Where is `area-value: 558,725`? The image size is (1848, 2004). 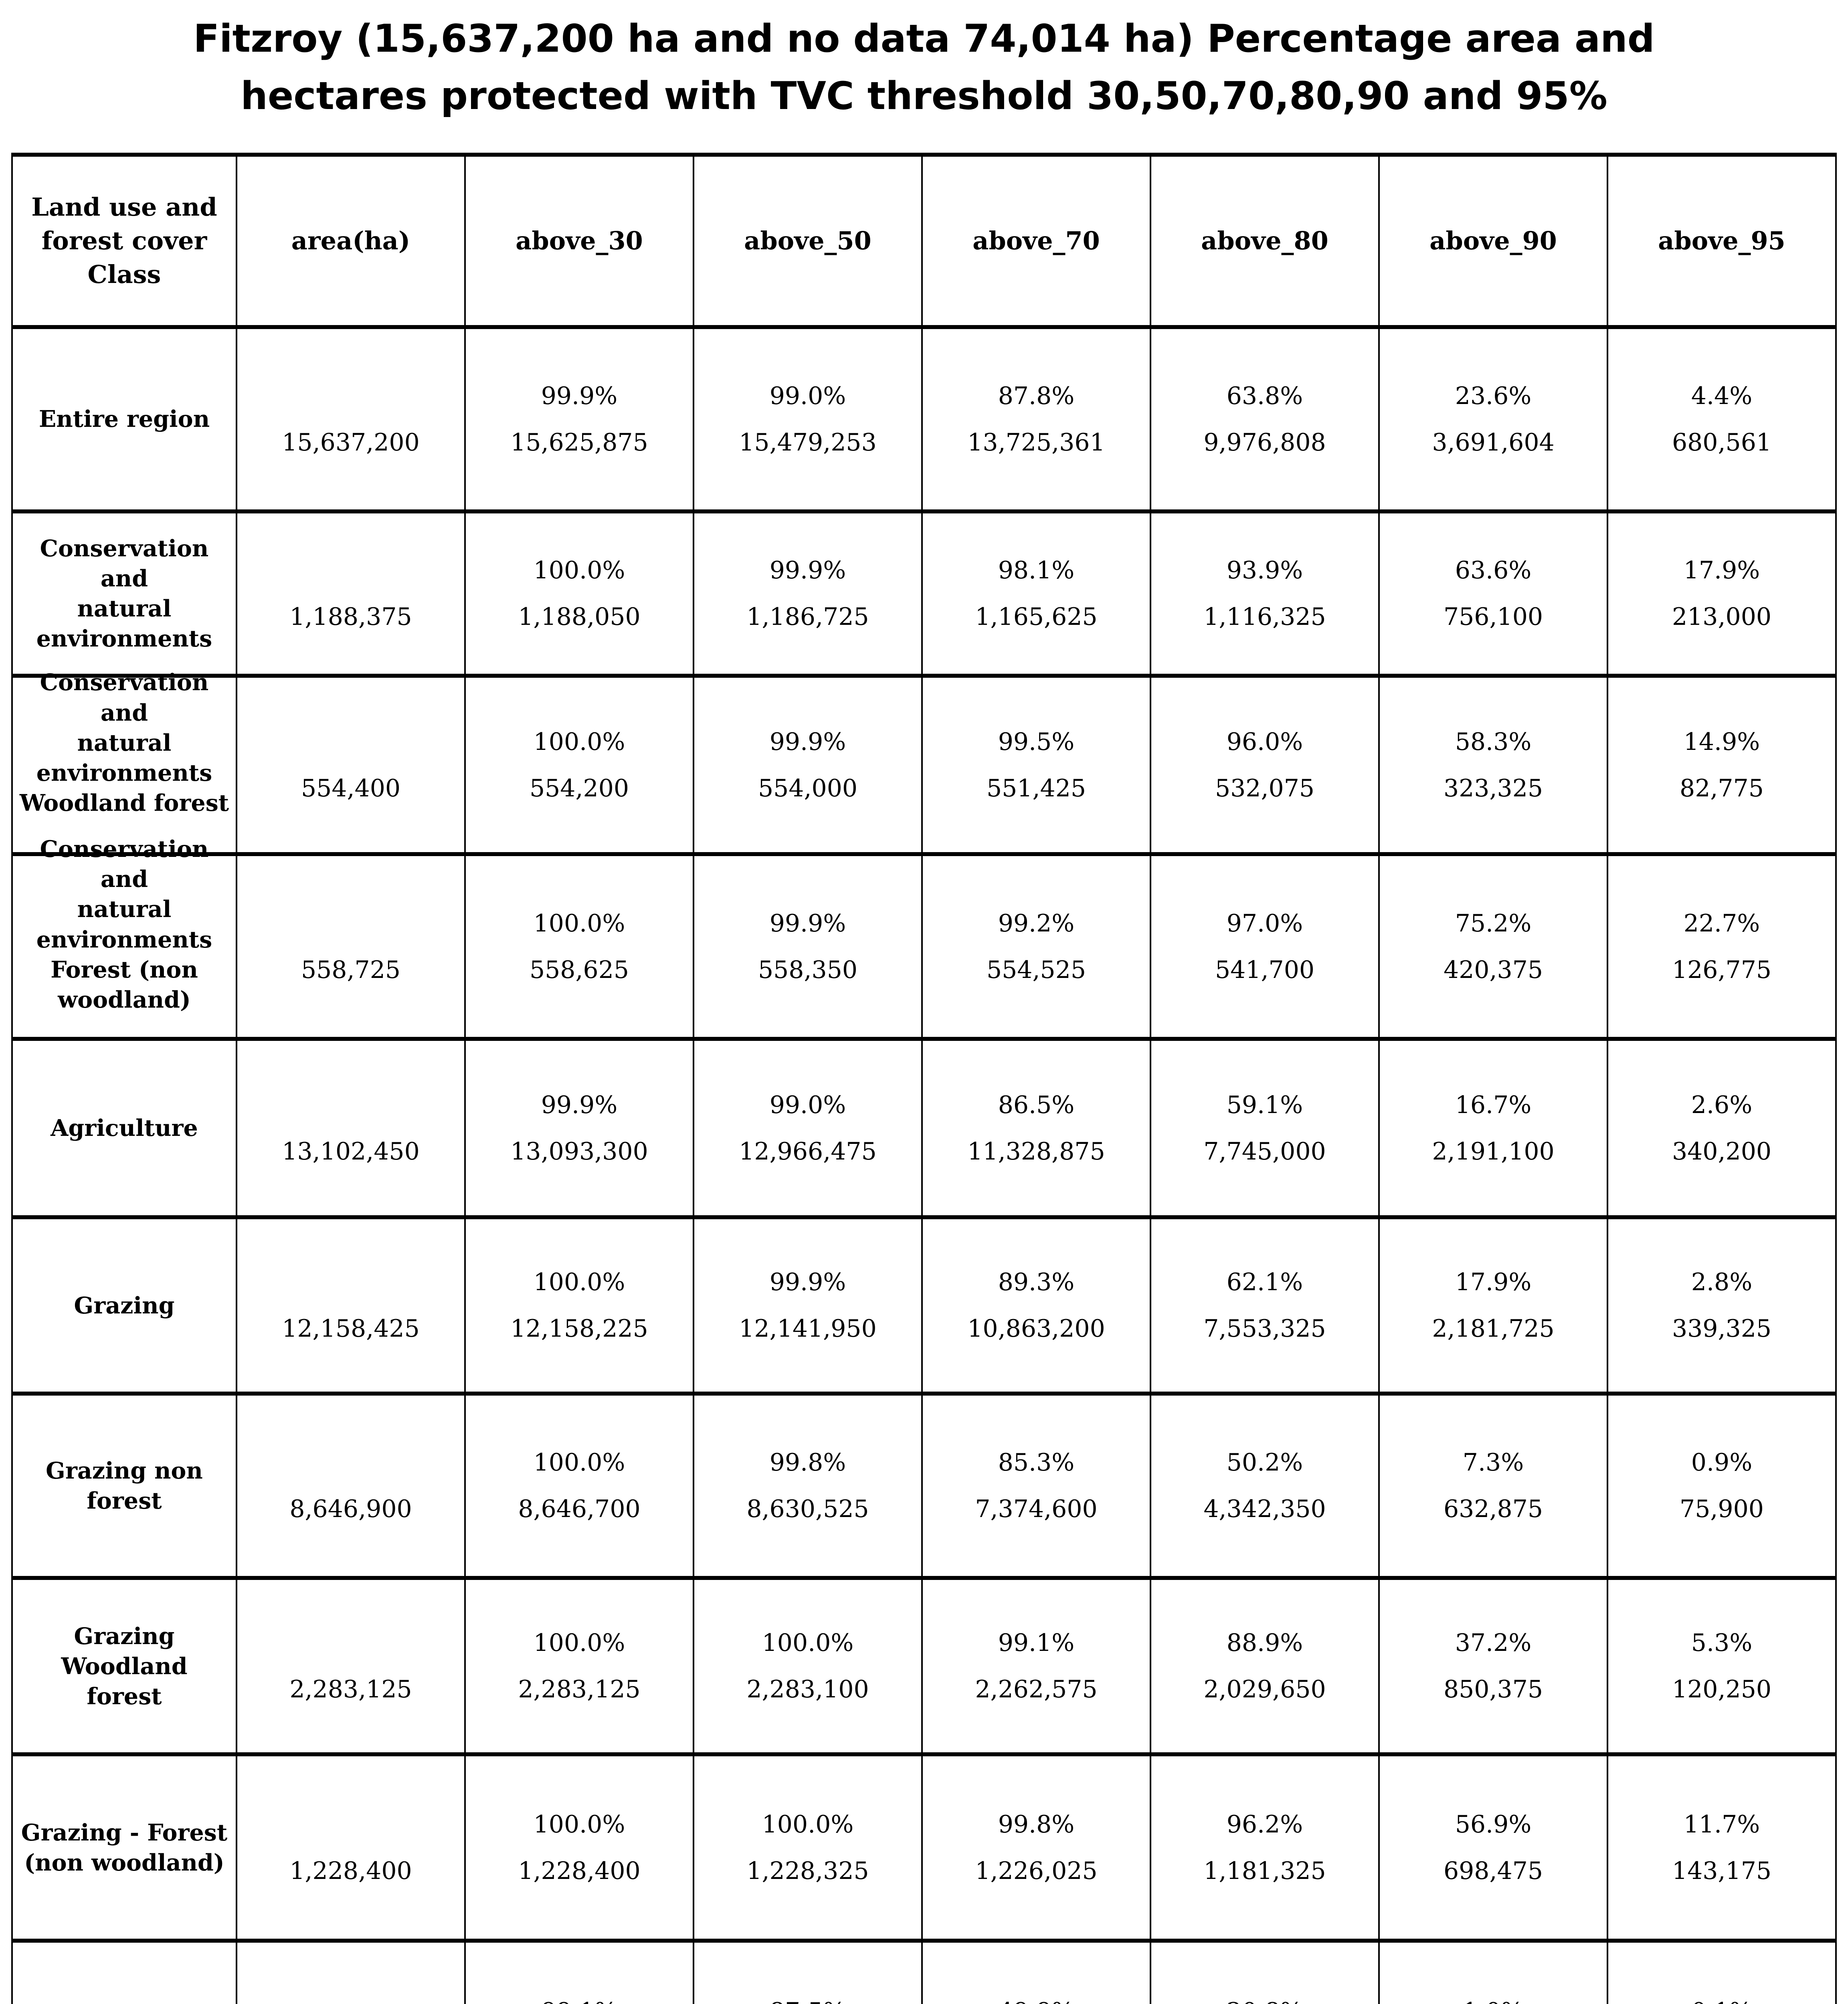 area-value: 558,725 is located at coordinates (351, 970).